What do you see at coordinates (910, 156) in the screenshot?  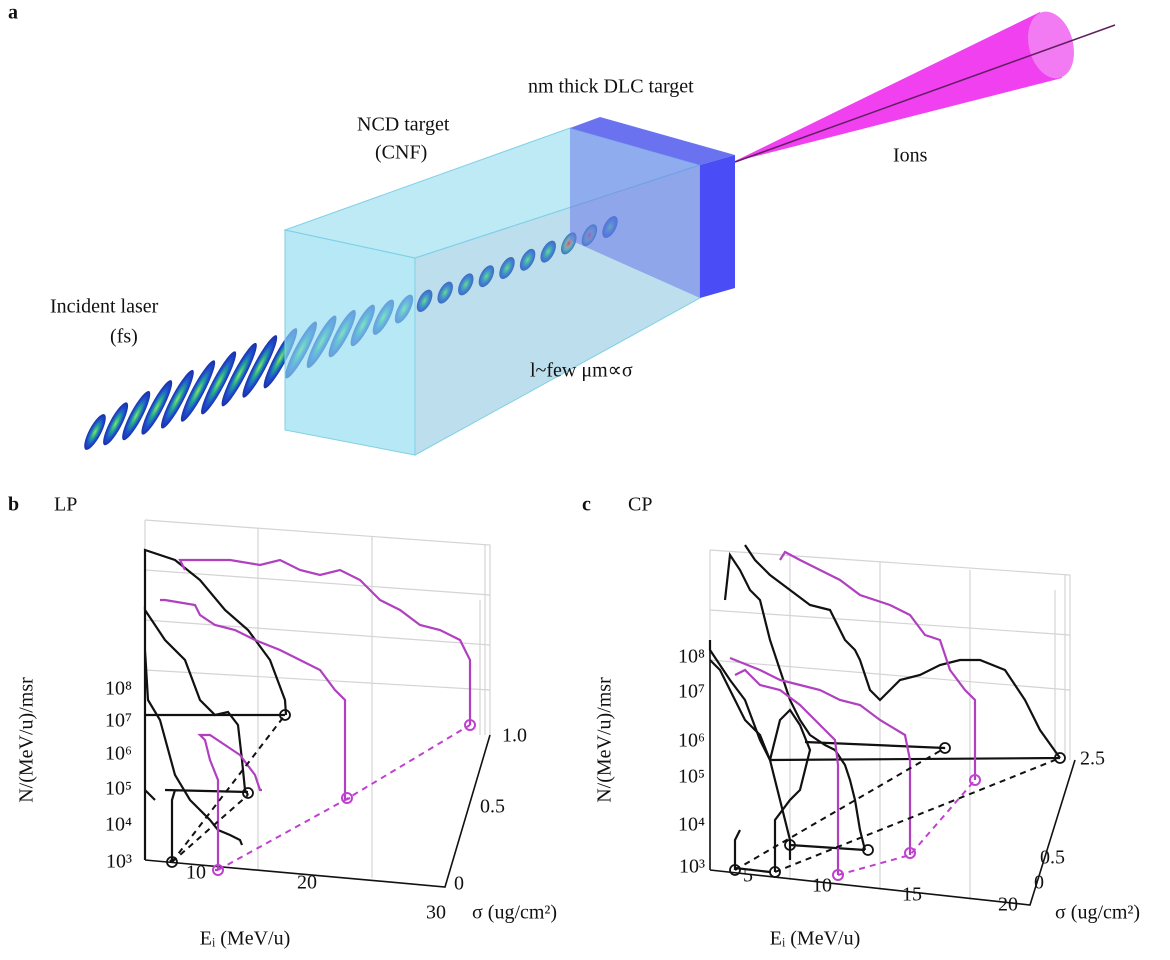 I see `label: Ions` at bounding box center [910, 156].